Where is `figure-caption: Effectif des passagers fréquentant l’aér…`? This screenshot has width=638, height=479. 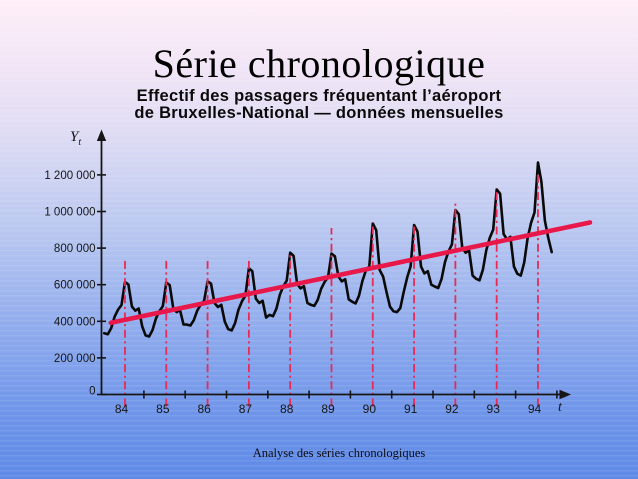 figure-caption: Effectif des passagers fréquentant l’aér… is located at coordinates (319, 105).